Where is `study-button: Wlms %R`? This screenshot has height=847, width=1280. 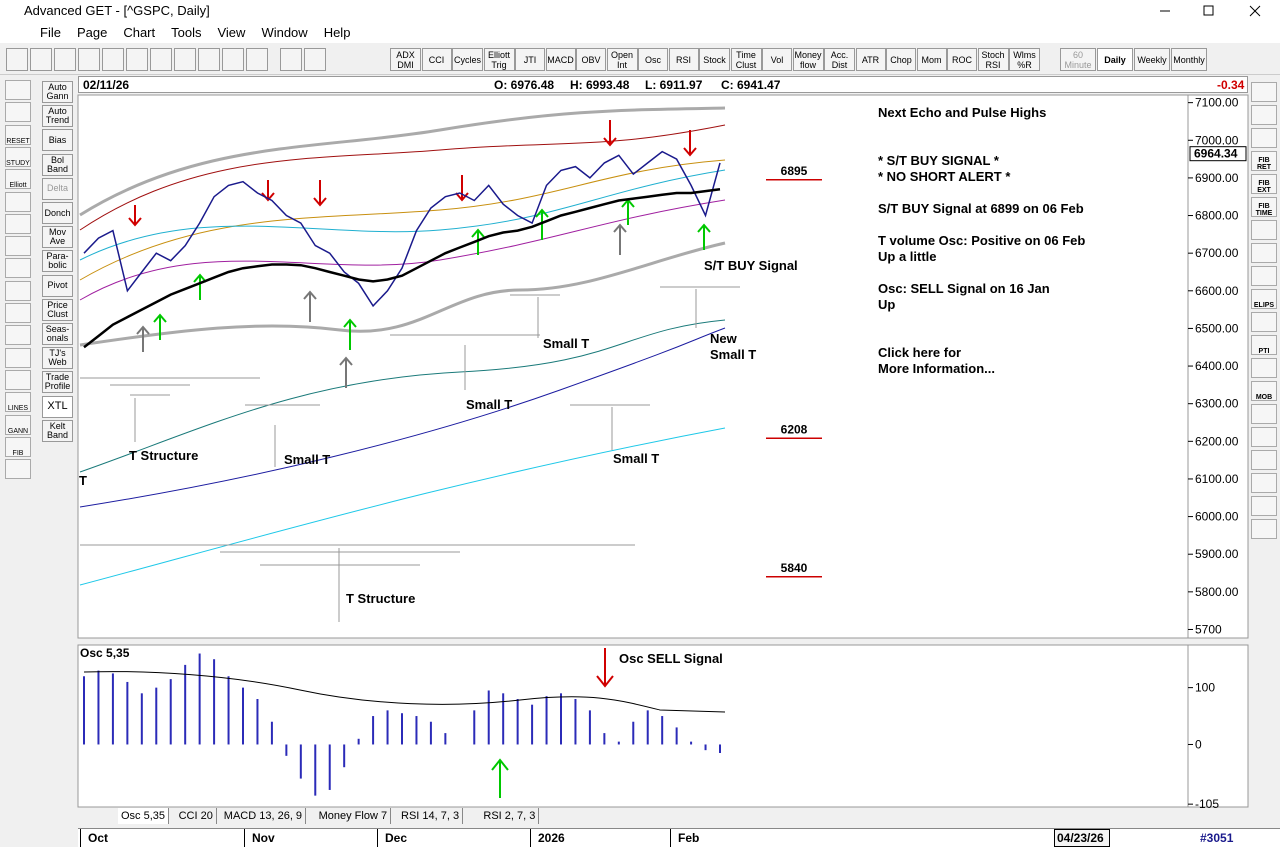 study-button: Wlms %R is located at coordinates (1024, 59).